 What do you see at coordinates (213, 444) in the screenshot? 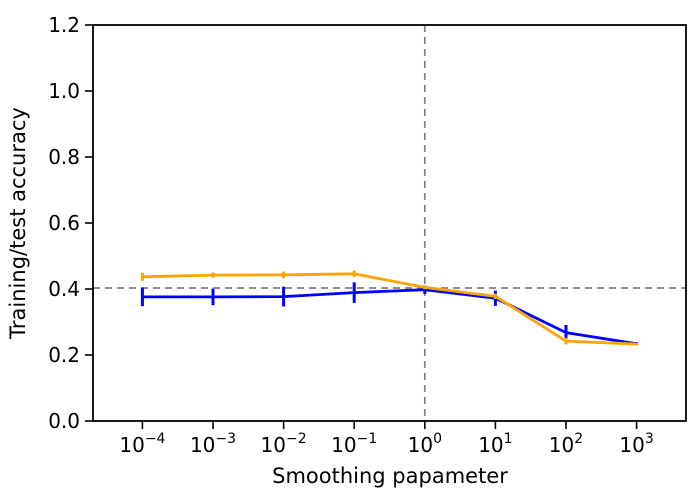
I see `x-tick-label: 10⁻³` at bounding box center [213, 444].